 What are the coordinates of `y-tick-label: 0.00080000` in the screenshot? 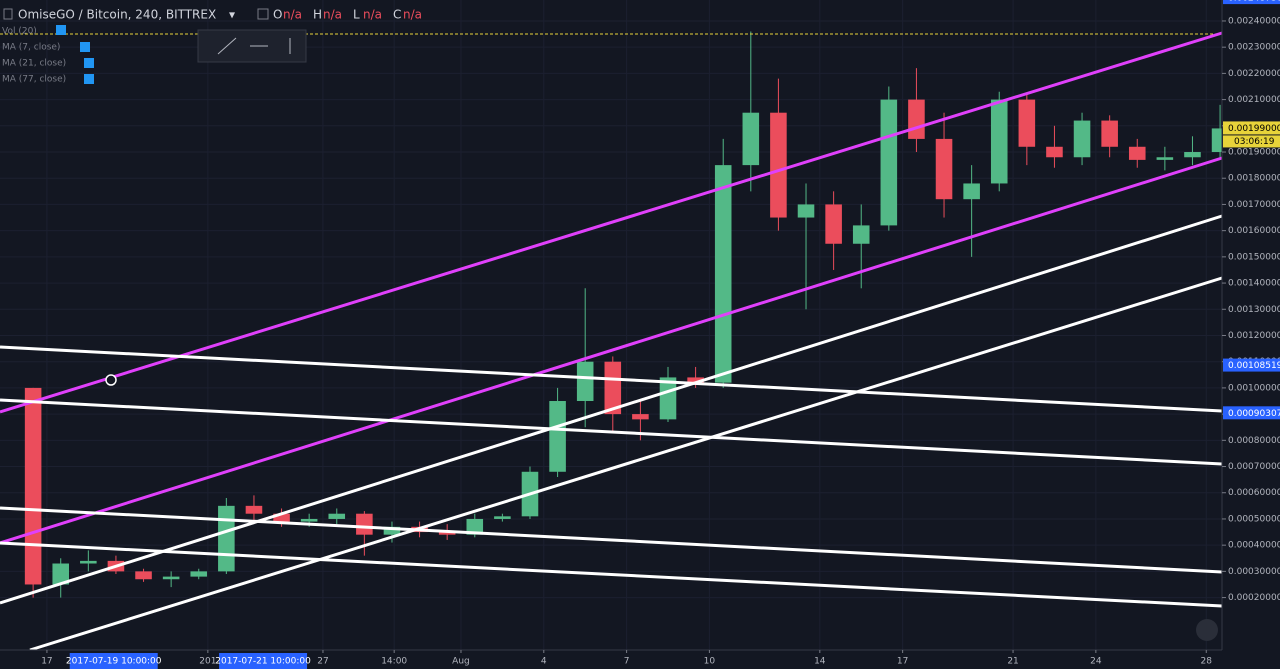 It's located at (1254, 441).